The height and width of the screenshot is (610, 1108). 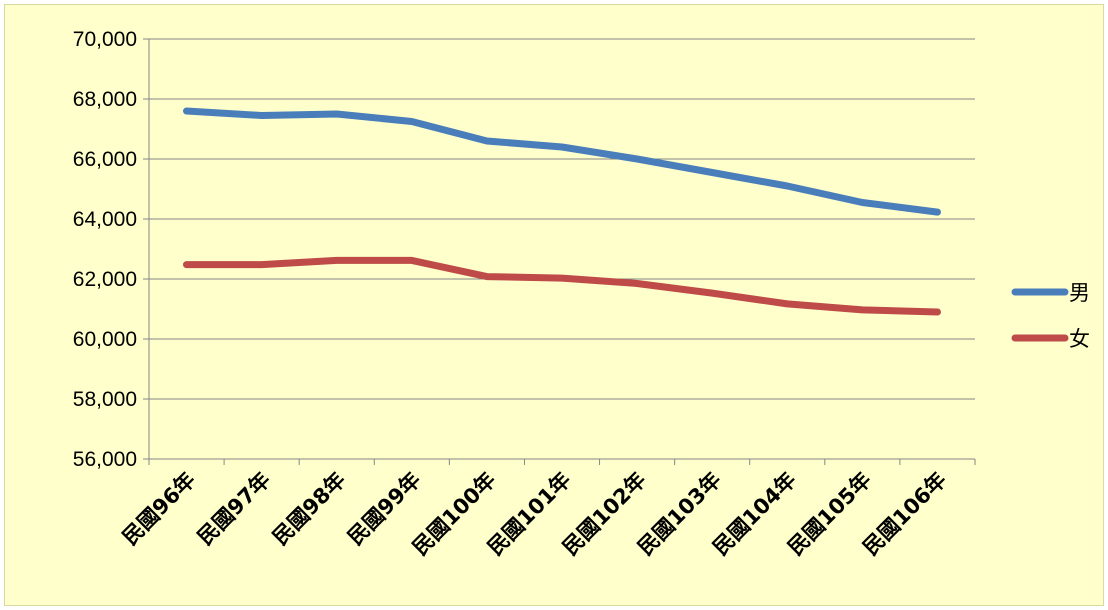 What do you see at coordinates (105, 39) in the screenshot?
I see `y-tick-label: 70,000` at bounding box center [105, 39].